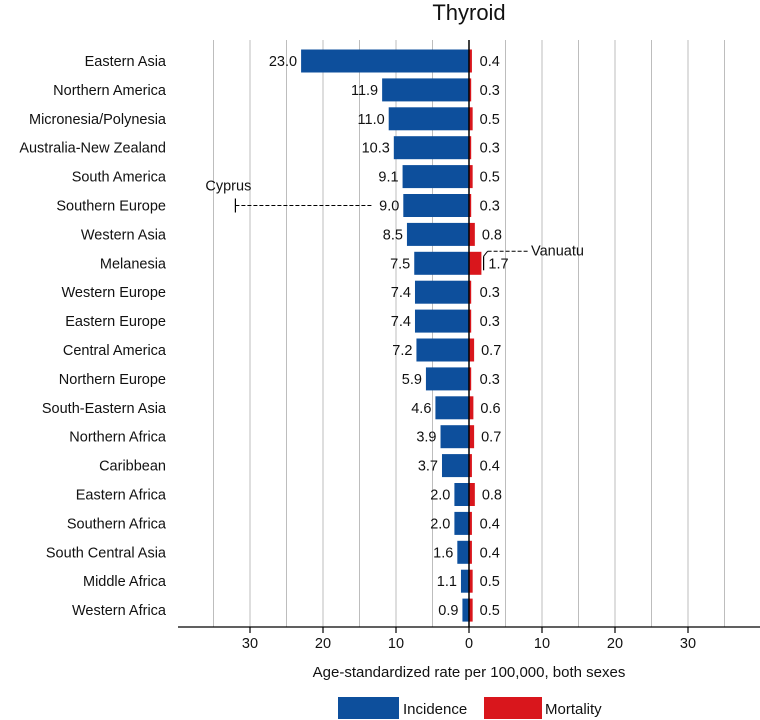  Describe the element at coordinates (376, 149) in the screenshot. I see `incidence-value-label: 10.3` at that location.